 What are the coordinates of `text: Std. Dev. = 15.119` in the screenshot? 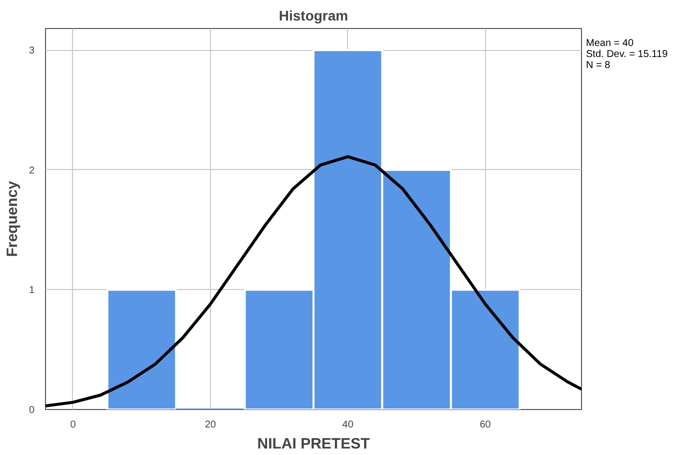 It's located at (627, 54).